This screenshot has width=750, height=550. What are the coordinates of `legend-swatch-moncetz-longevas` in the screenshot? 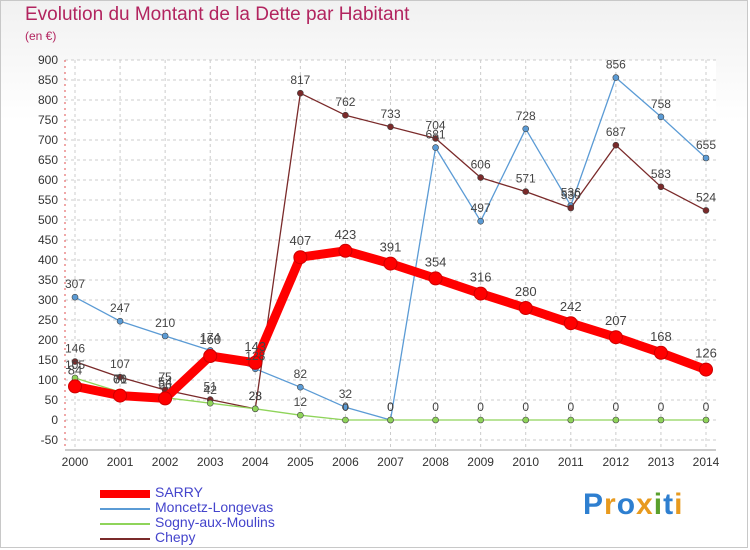 It's located at (125, 509).